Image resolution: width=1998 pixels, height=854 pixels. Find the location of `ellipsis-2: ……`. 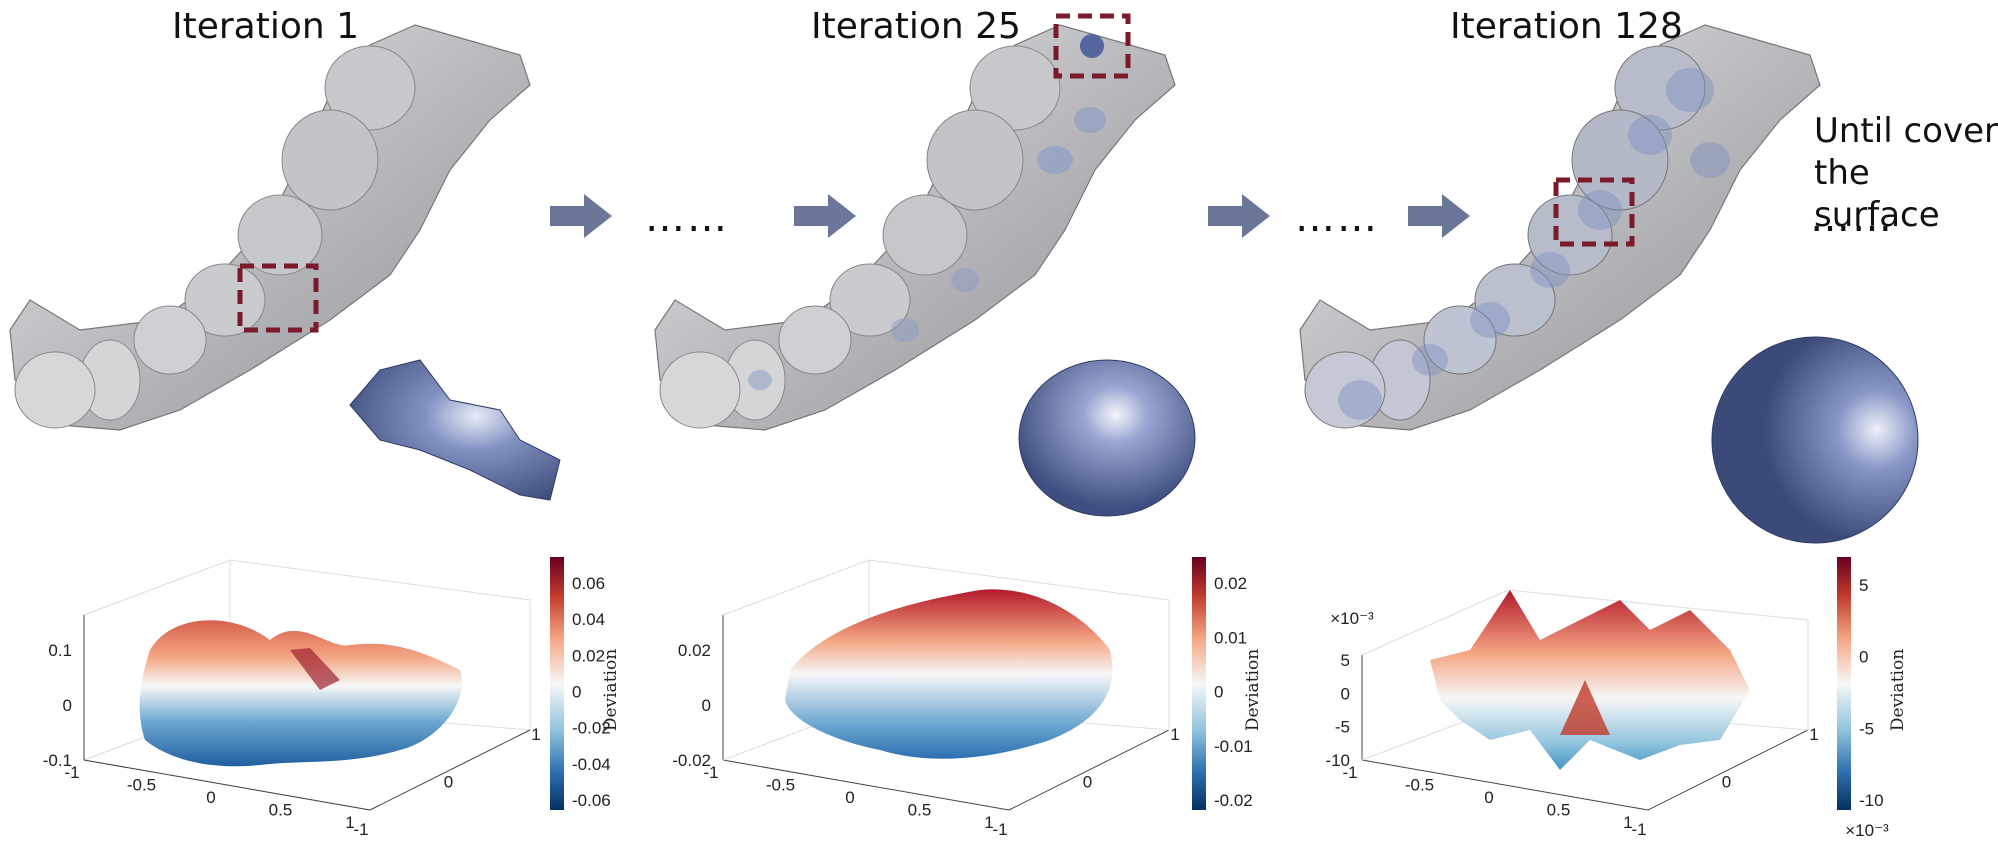

ellipsis-2: …… is located at coordinates (1337, 218).